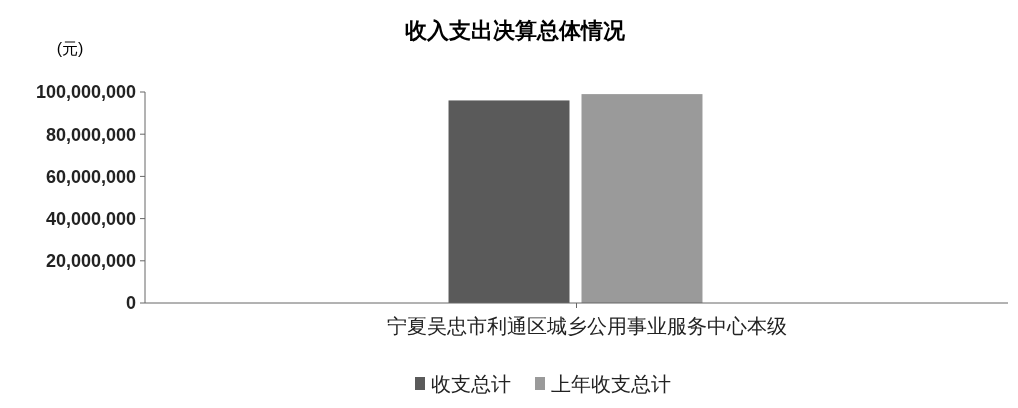 This screenshot has height=408, width=1018. I want to click on y-tick-label: 20,000,000, so click(90, 261).